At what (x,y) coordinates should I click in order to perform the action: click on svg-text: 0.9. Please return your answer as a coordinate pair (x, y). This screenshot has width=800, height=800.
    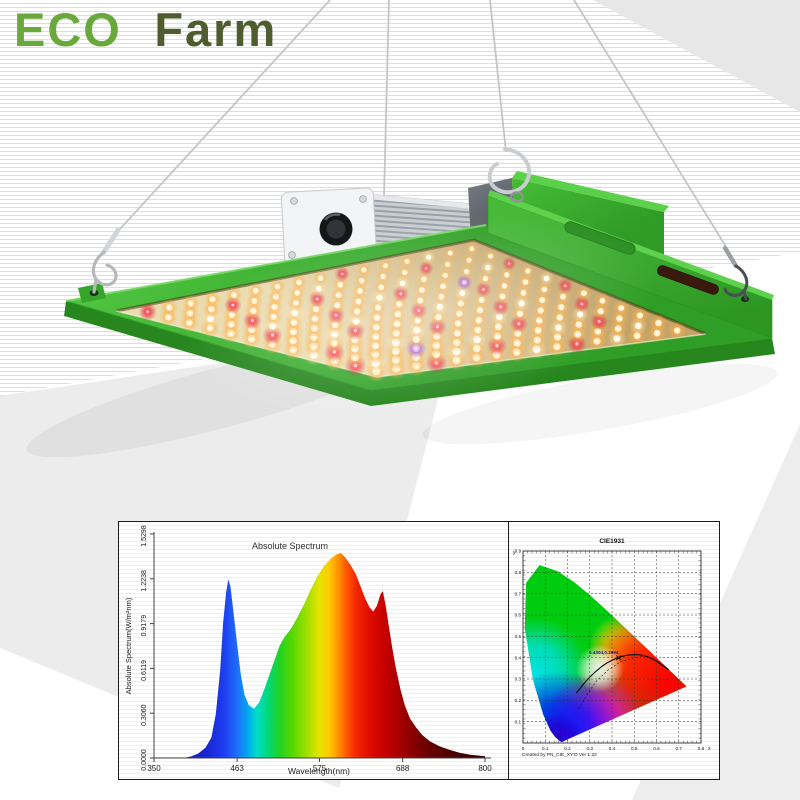
    Looking at the image, I should click on (518, 551).